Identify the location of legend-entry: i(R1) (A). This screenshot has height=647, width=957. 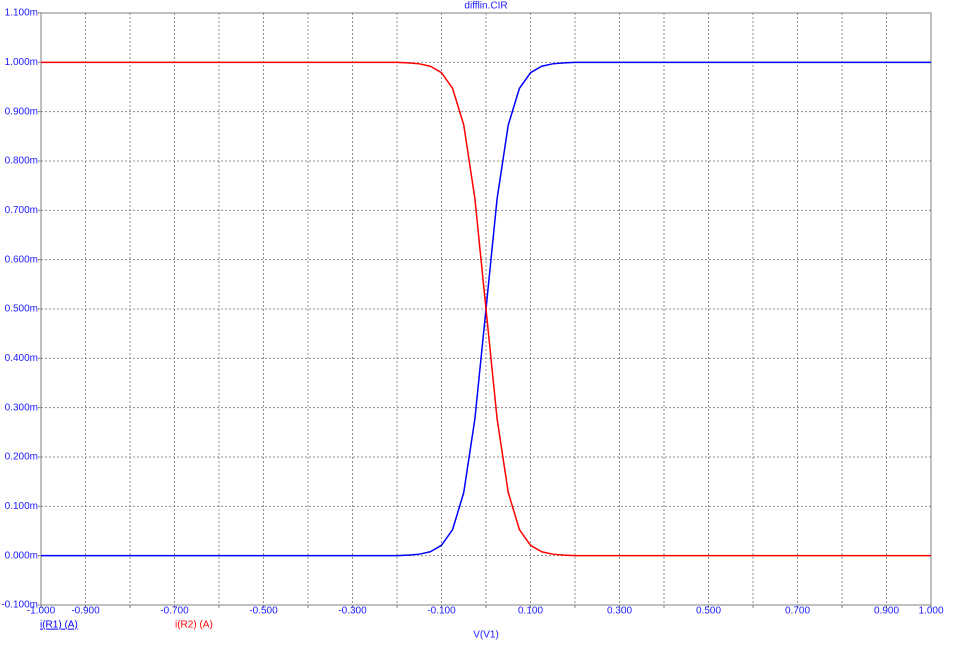
(59, 625).